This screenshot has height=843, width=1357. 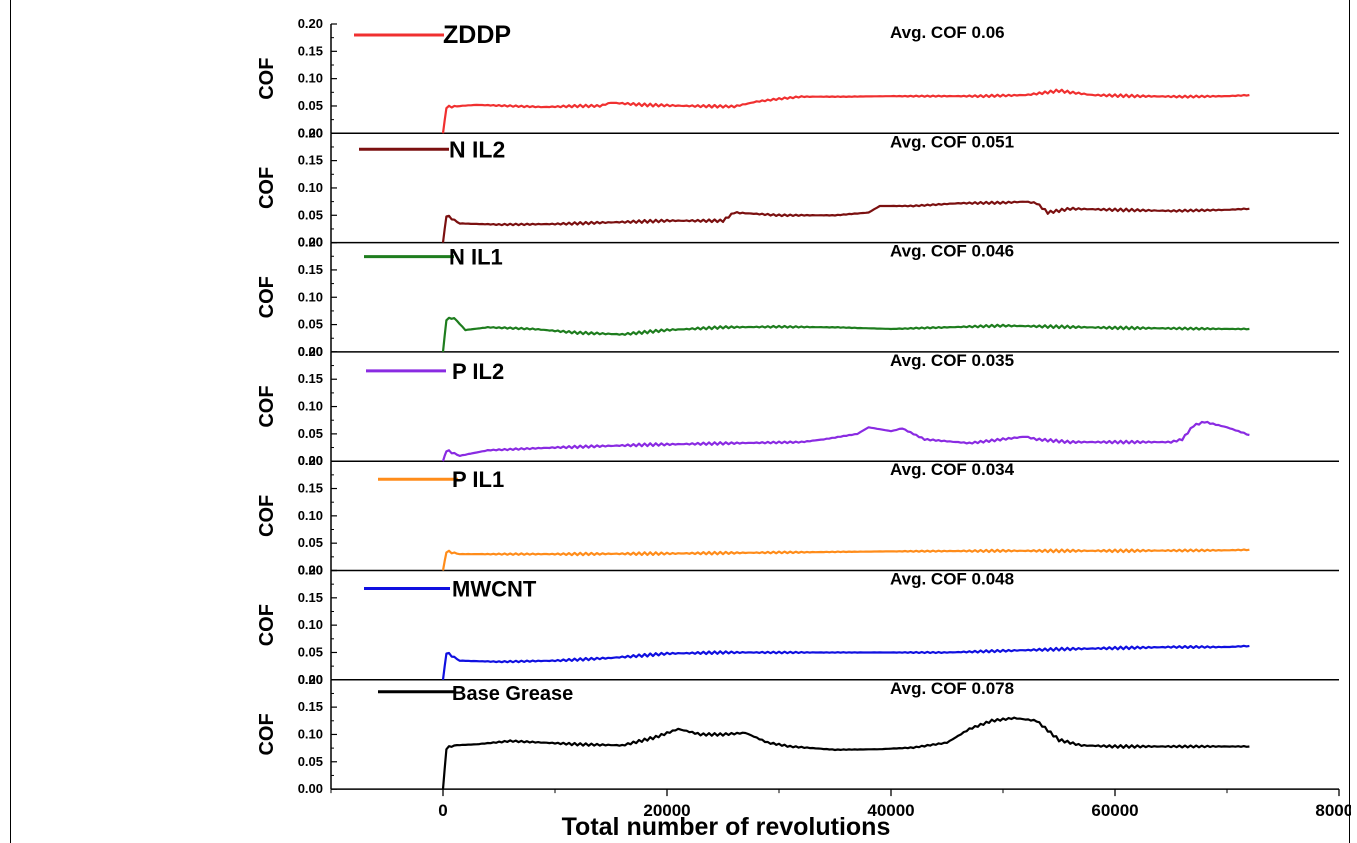 I want to click on x-axis: 0 20000 40000 60000 80000, so click(x=840, y=804).